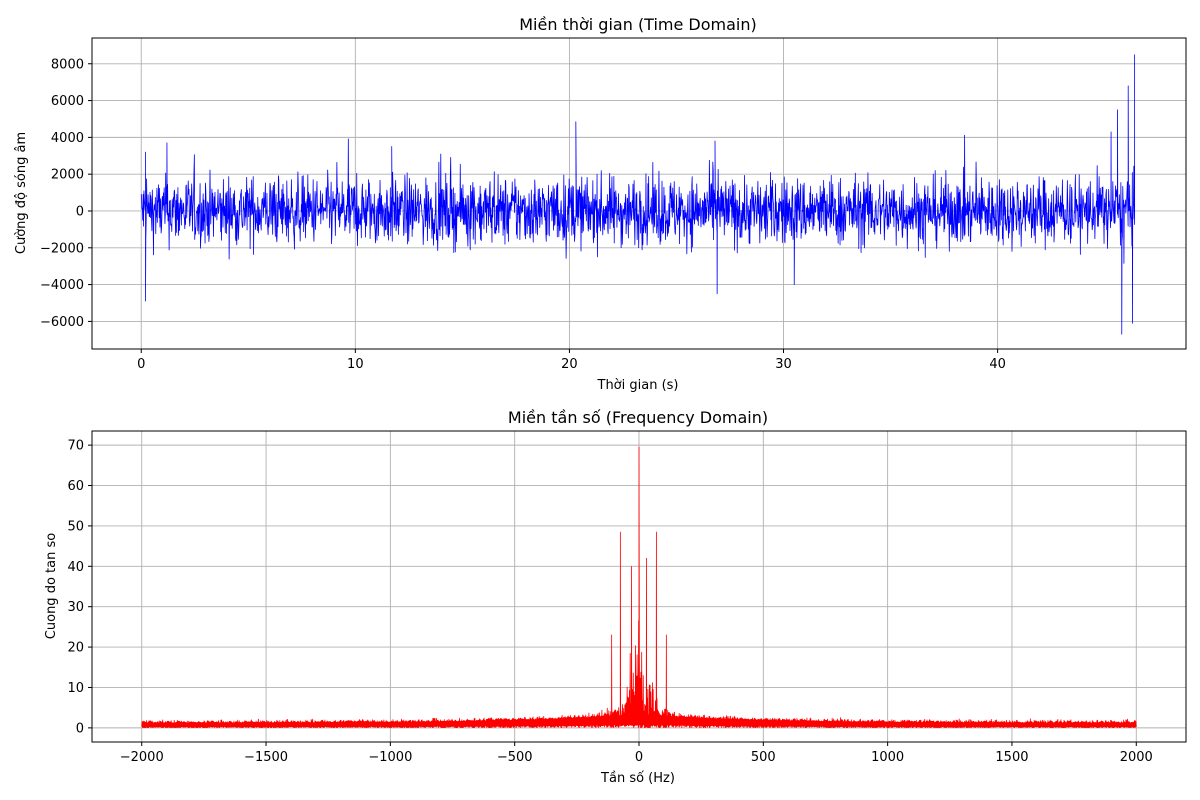 This screenshot has height=800, width=1200. Describe the element at coordinates (142, 757) in the screenshot. I see `x-tick-label: −2000` at that location.